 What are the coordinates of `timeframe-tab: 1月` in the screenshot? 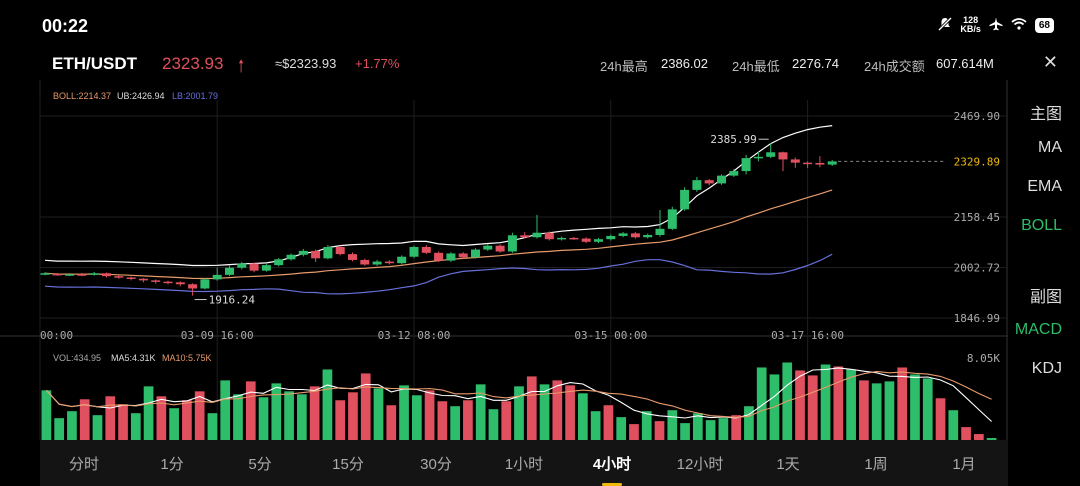 It's located at (964, 464).